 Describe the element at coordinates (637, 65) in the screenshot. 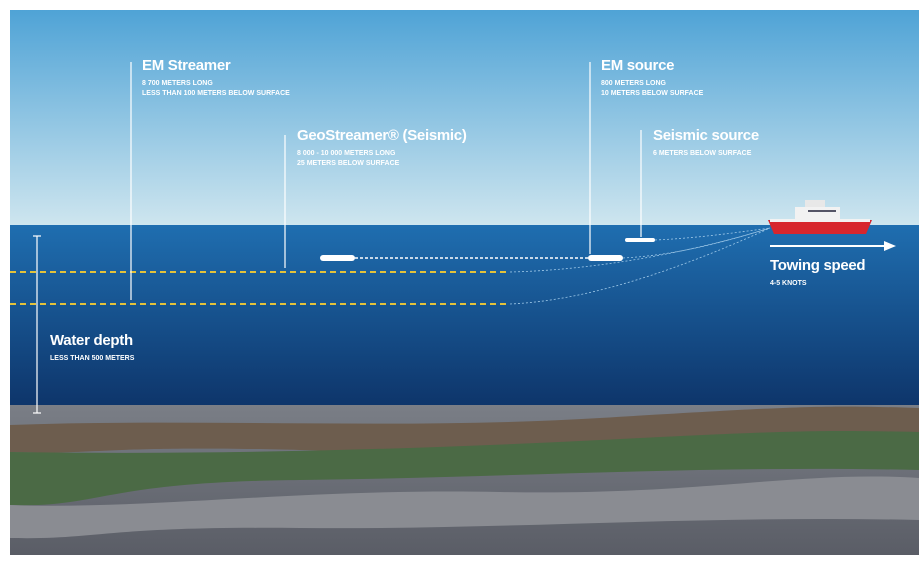

I see `label-title: EM source` at that location.